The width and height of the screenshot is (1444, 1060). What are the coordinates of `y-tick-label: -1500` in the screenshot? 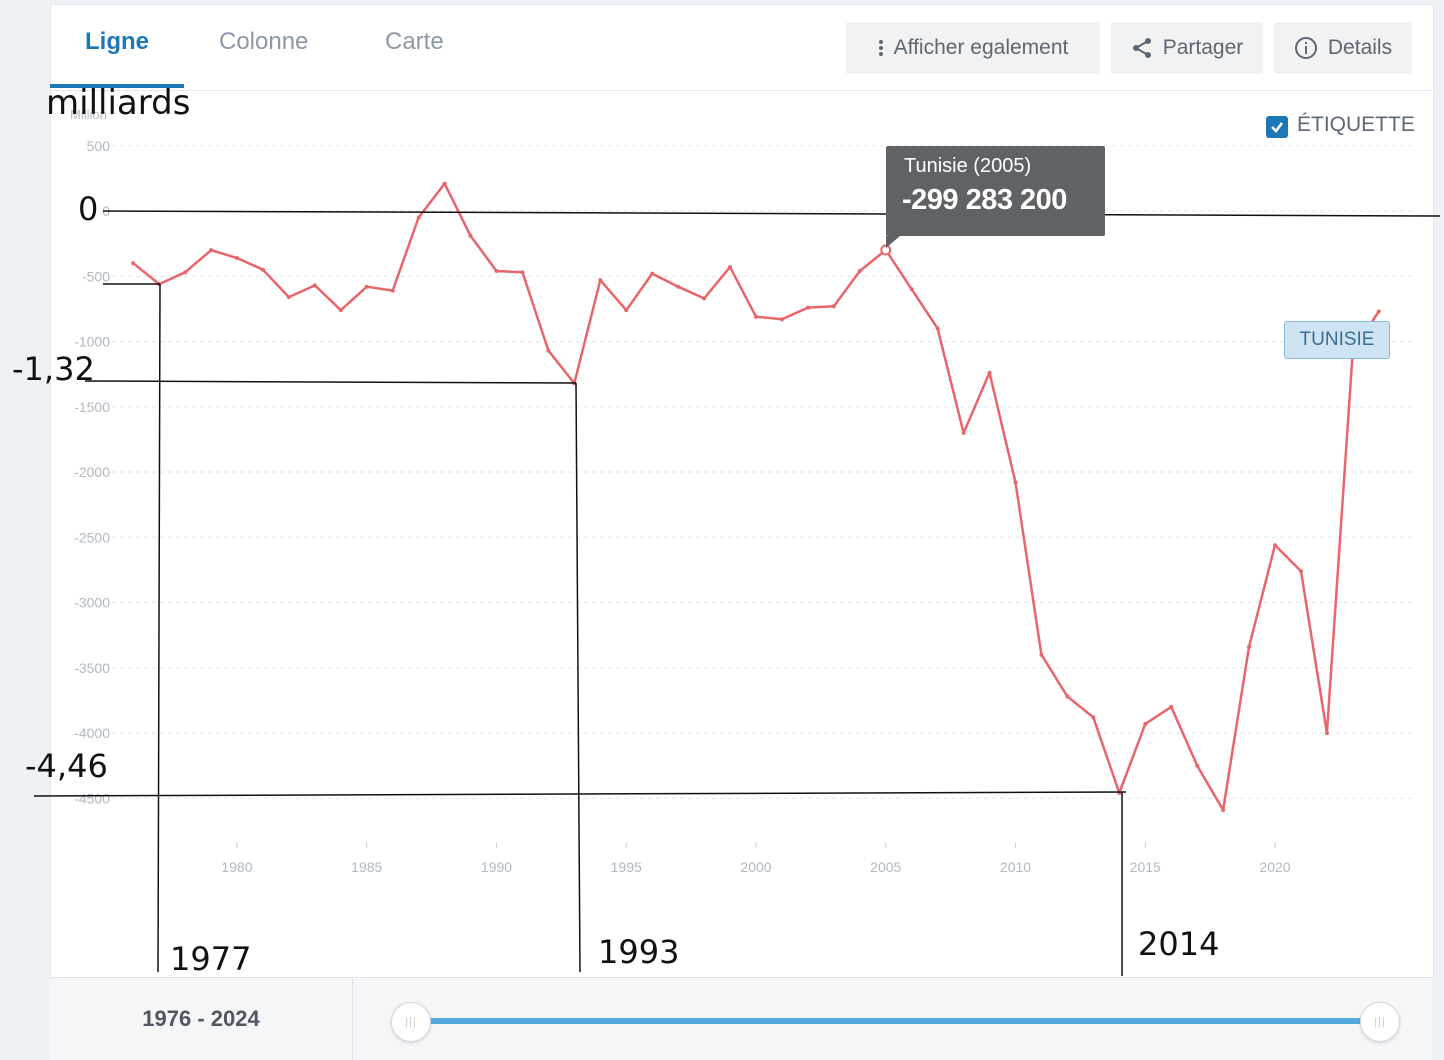 It's located at (92, 407).